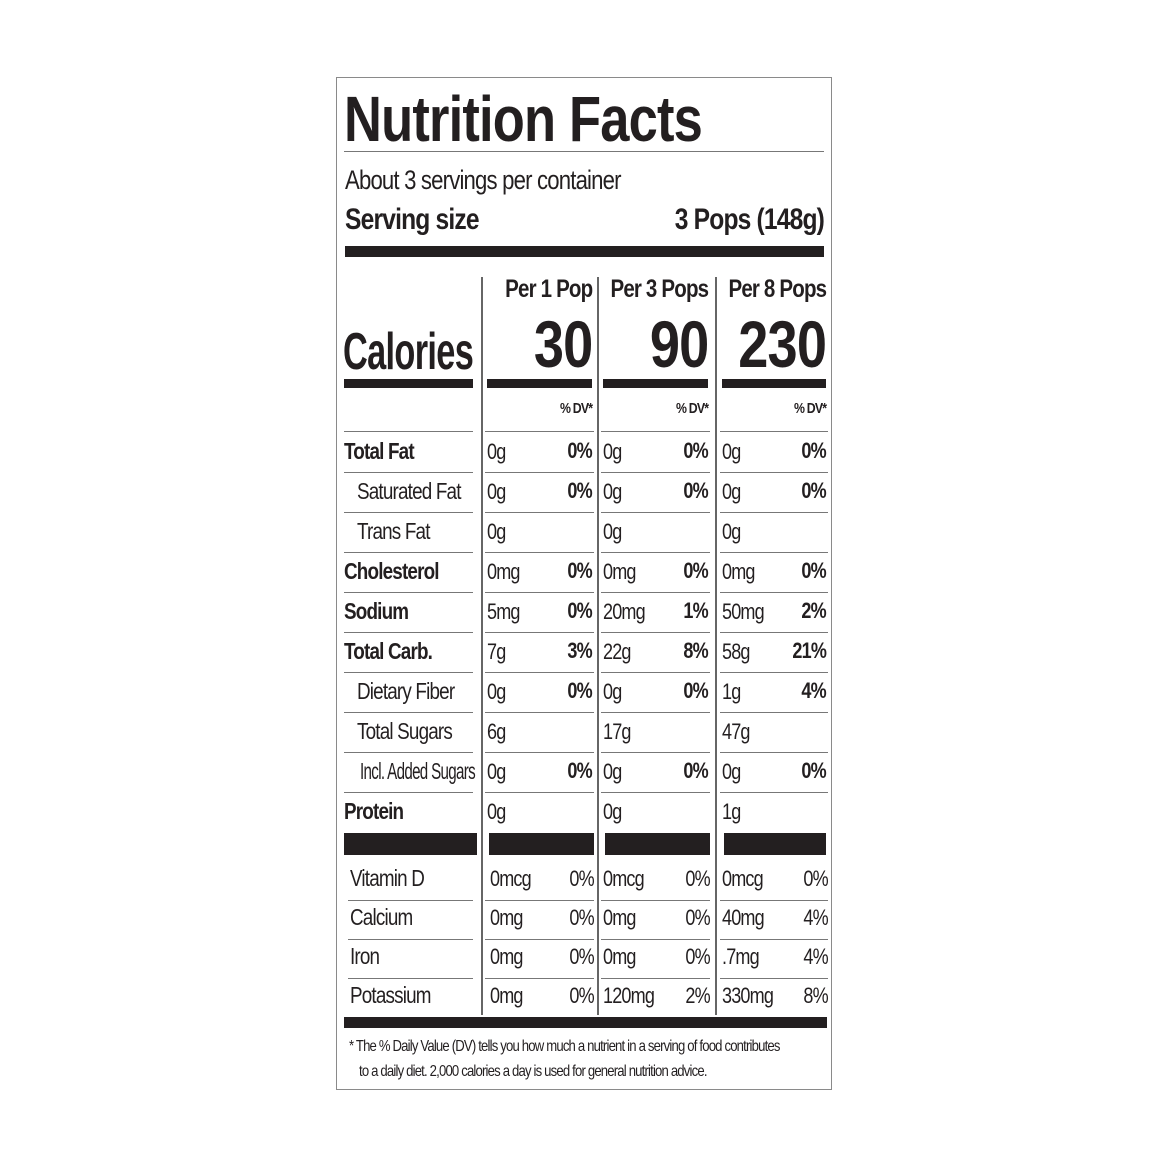 Image resolution: width=1169 pixels, height=1169 pixels. Describe the element at coordinates (814, 690) in the screenshot. I see `nutrient-dv: 4%` at that location.